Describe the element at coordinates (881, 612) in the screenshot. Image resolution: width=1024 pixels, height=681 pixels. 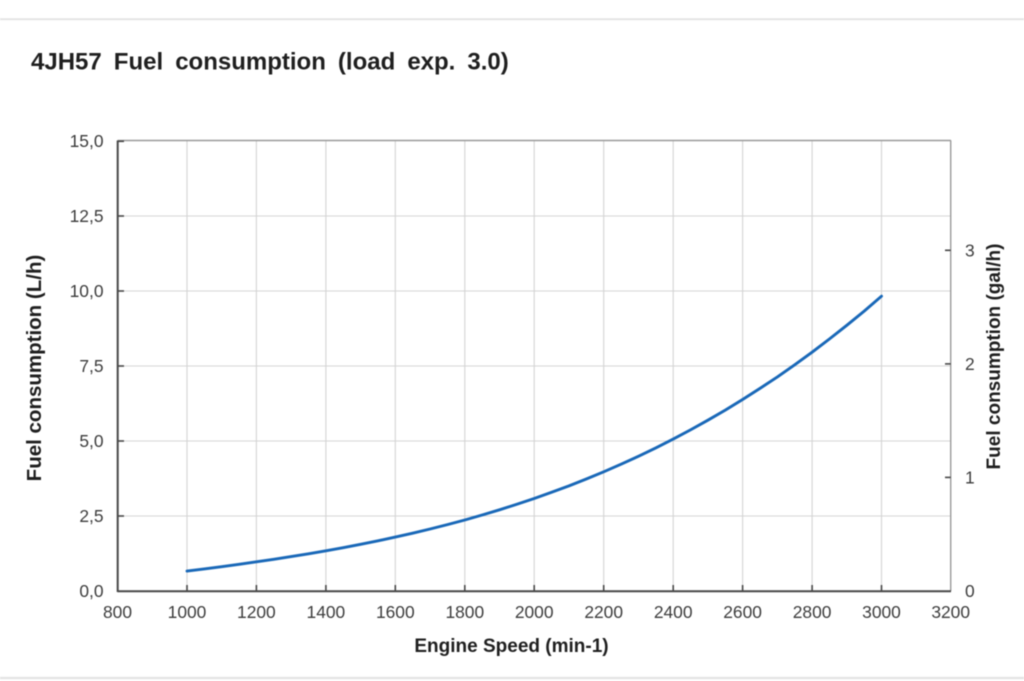
I see `svg-text: 3000` at that location.